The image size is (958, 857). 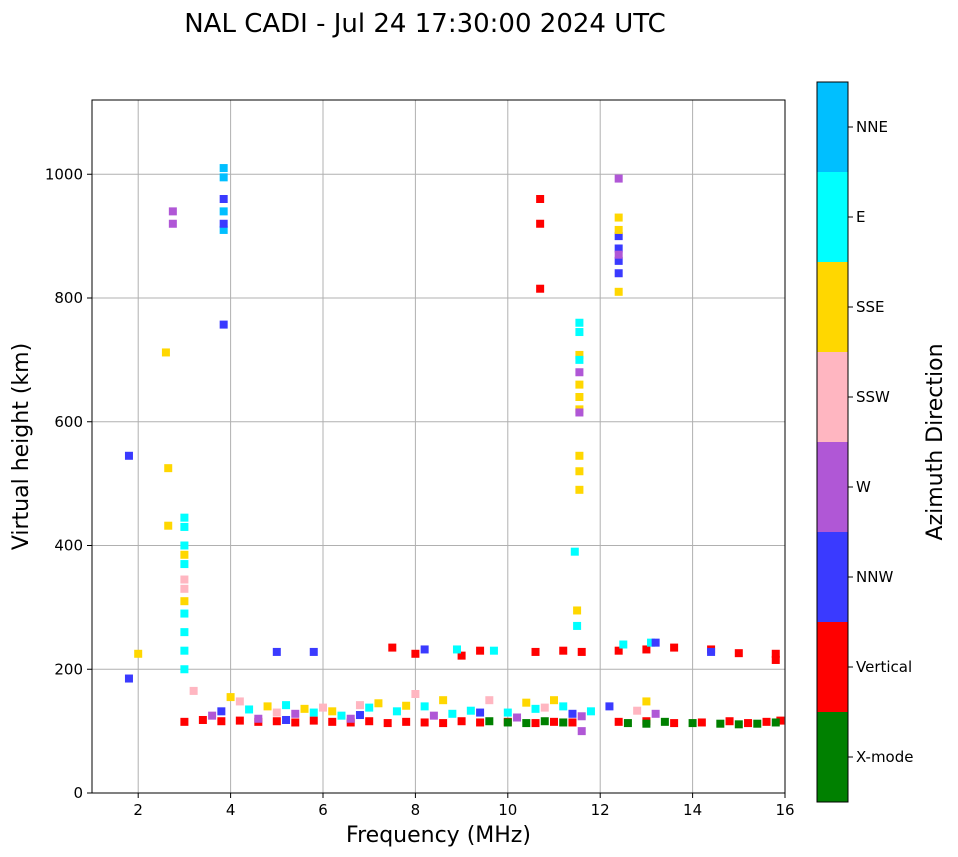 What do you see at coordinates (64, 174) in the screenshot?
I see `y-tick-label: 1000` at bounding box center [64, 174].